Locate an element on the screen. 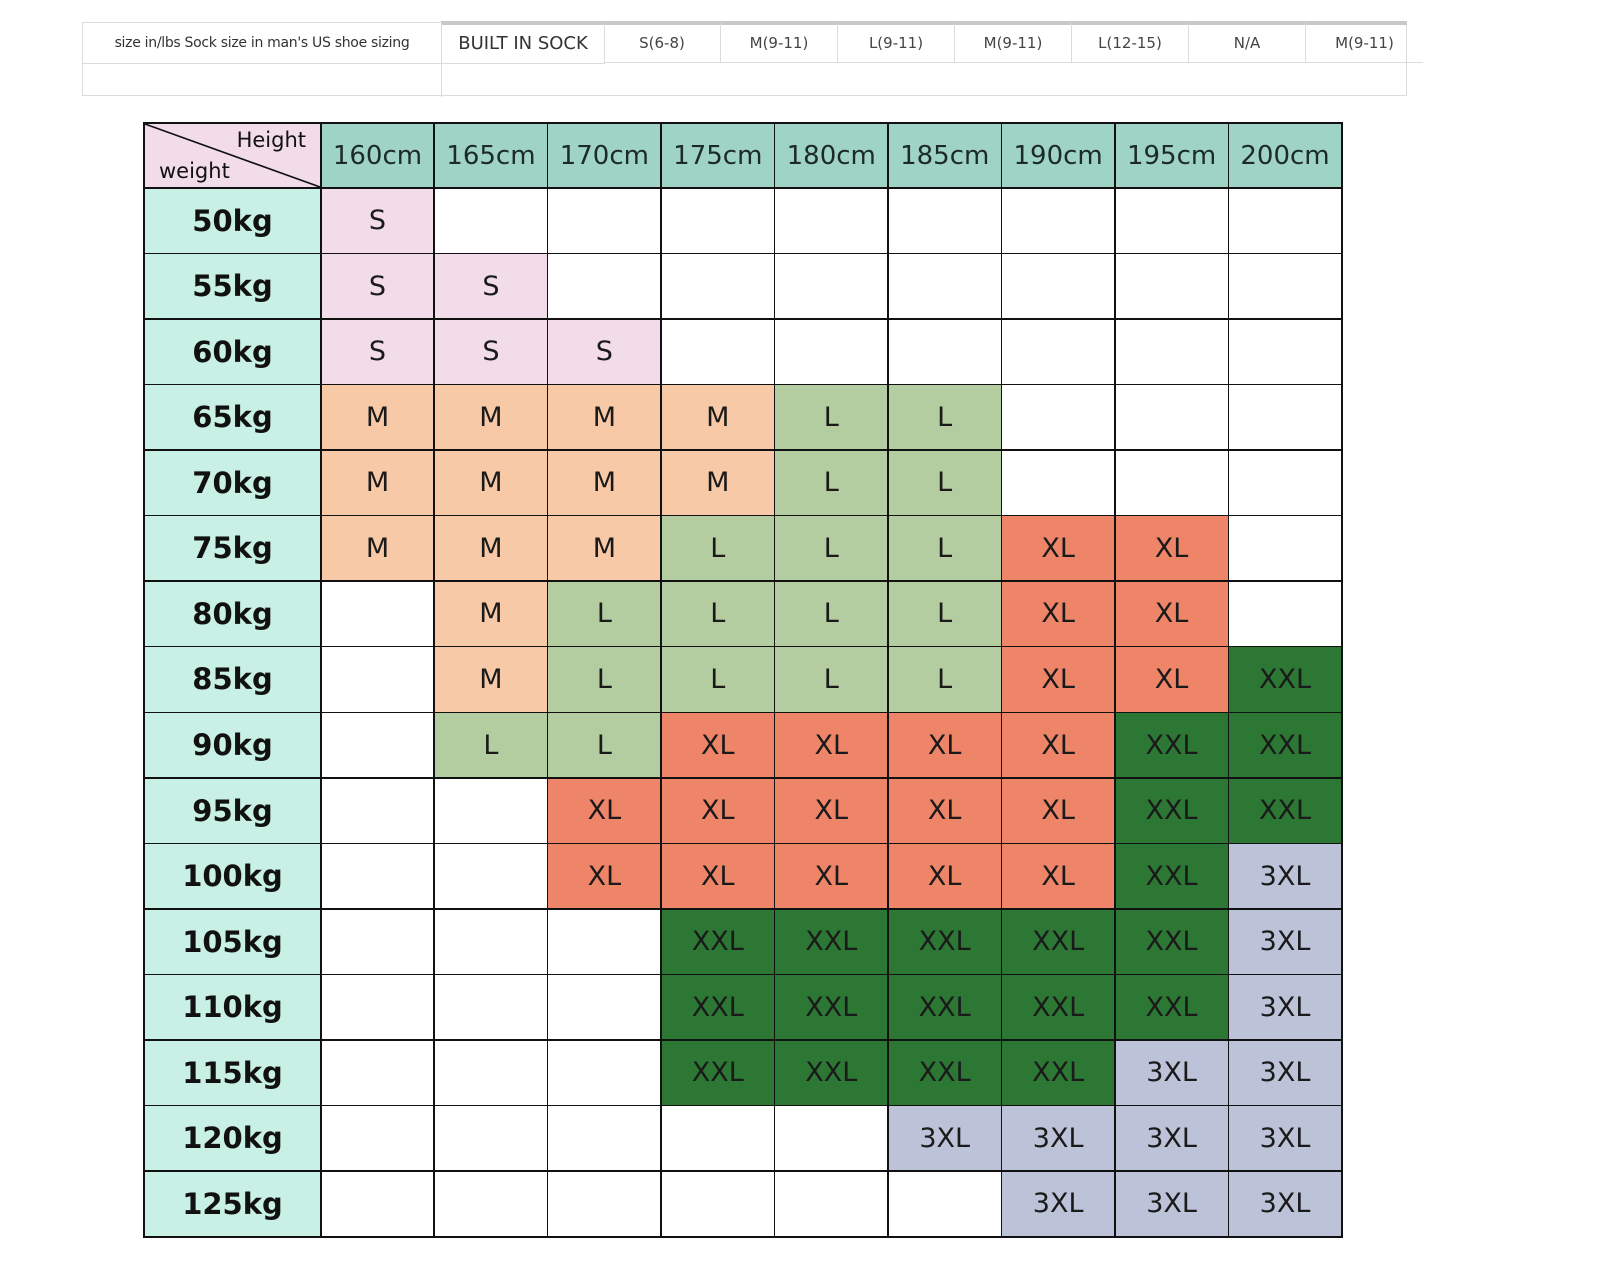  height-column-header: 200cm is located at coordinates (1285, 155).